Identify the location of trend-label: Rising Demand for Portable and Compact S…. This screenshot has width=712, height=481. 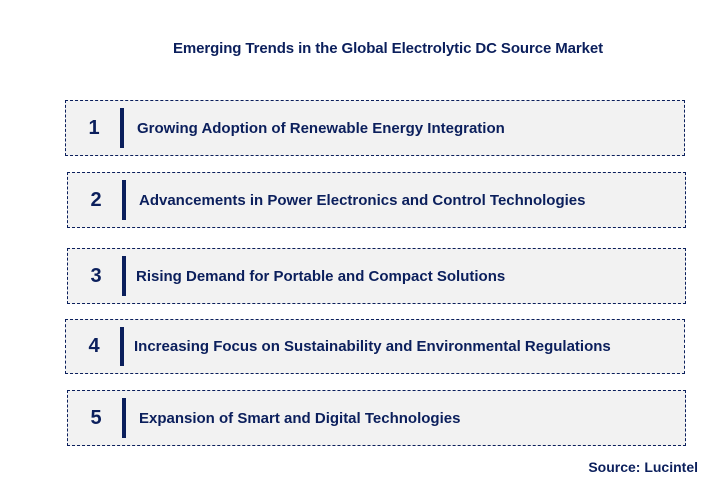
(321, 276).